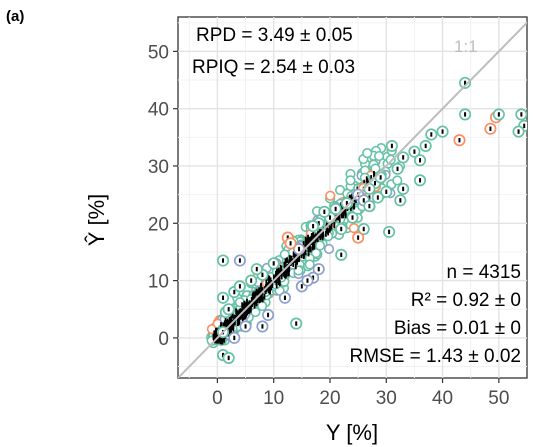 The image size is (536, 447). What do you see at coordinates (436, 356) in the screenshot?
I see `rmse-text: RMSE = 1.43 ± 0.02` at bounding box center [436, 356].